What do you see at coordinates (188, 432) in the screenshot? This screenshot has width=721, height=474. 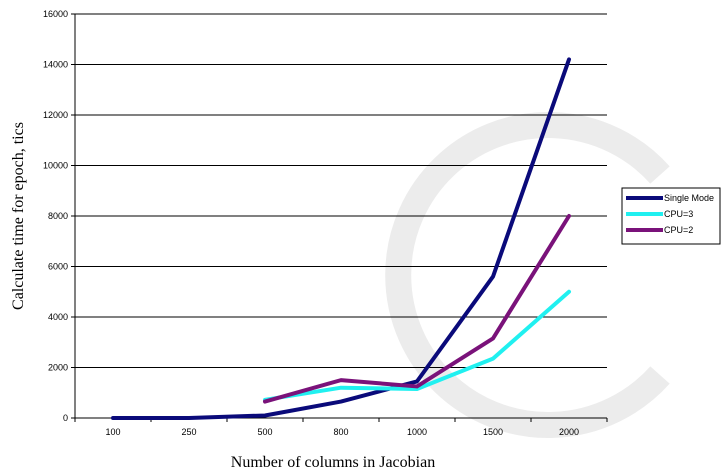 I see `x-tick-label: 250` at bounding box center [188, 432].